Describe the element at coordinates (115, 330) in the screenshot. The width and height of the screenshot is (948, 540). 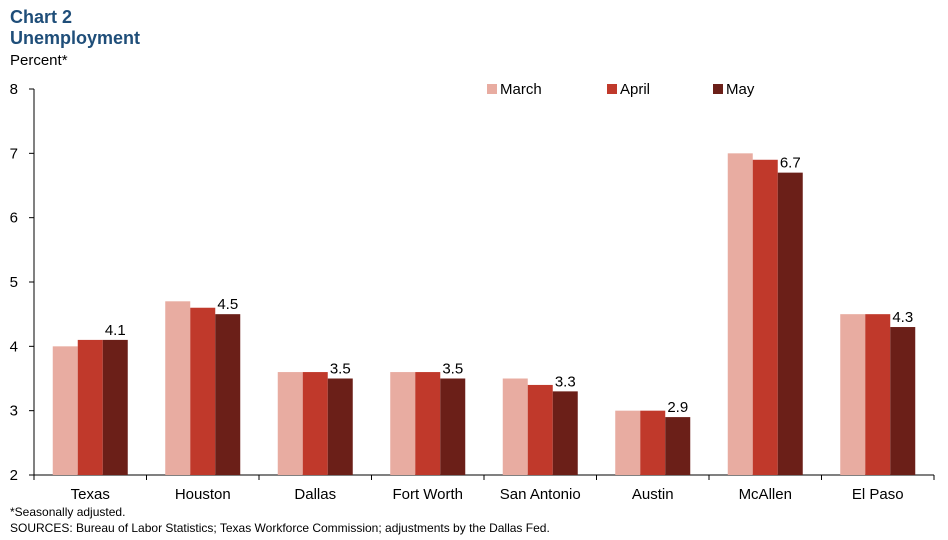
I see `data-label: 4.1` at that location.